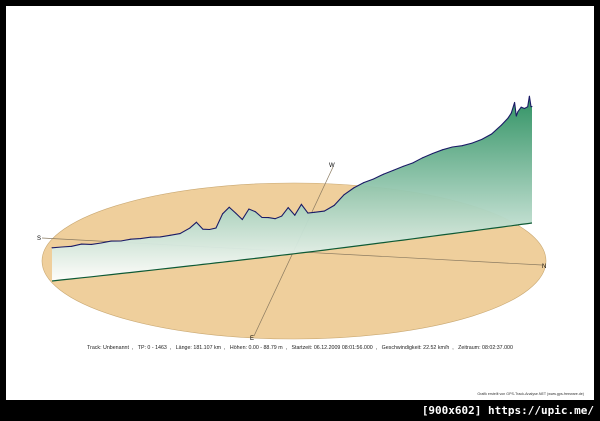 The width and height of the screenshot is (600, 421). Describe the element at coordinates (152, 348) in the screenshot. I see `info-tp: TP: 0 - 1463` at that location.